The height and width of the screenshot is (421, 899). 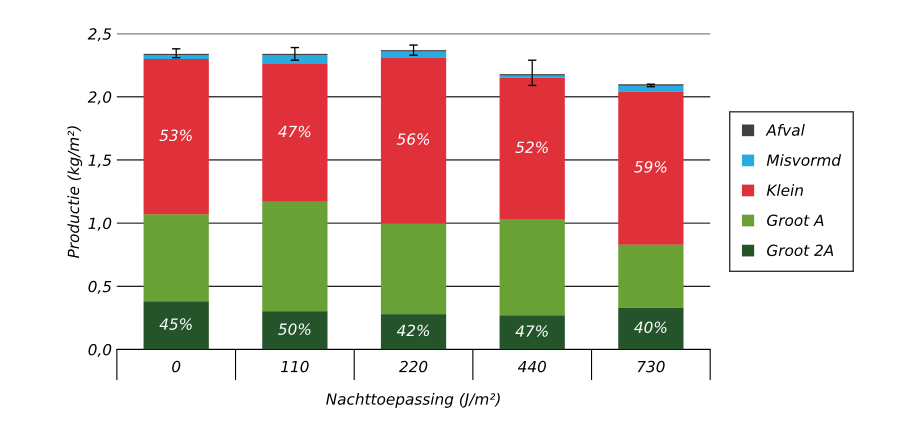 I want to click on annotation: 50%, so click(x=294, y=329).